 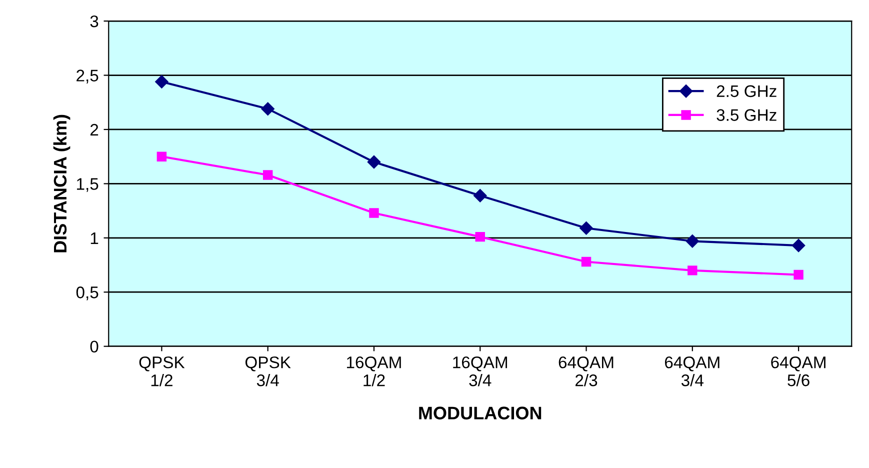 I want to click on x-tick-label: 16QAM 3/4, so click(x=480, y=371).